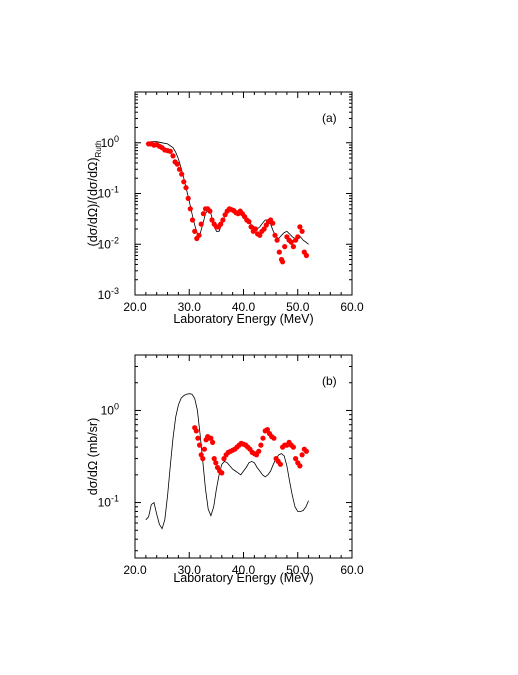 The height and width of the screenshot is (675, 518). I want to click on plot-frame-b, so click(243, 456).